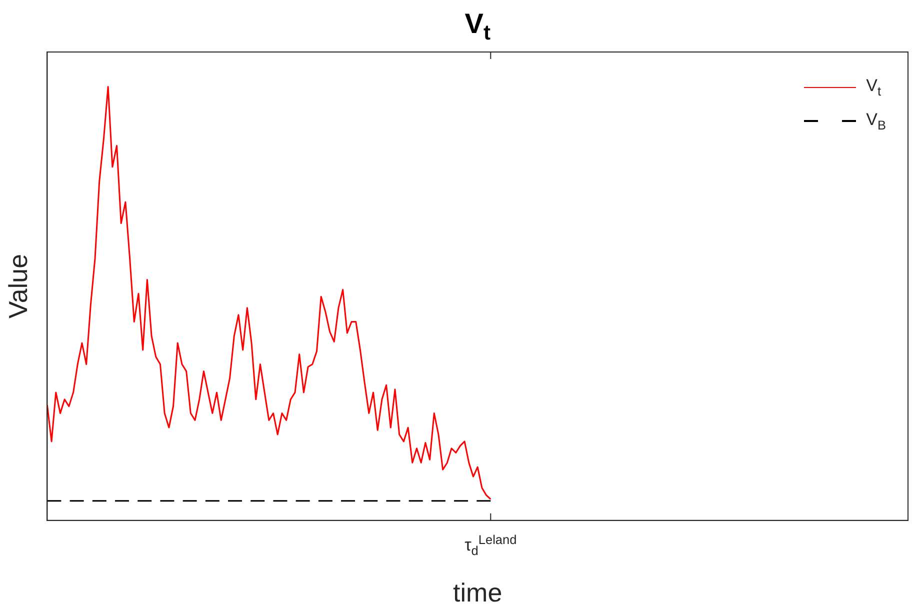 The width and height of the screenshot is (912, 614). What do you see at coordinates (477, 593) in the screenshot?
I see `x-axis-title: time` at bounding box center [477, 593].